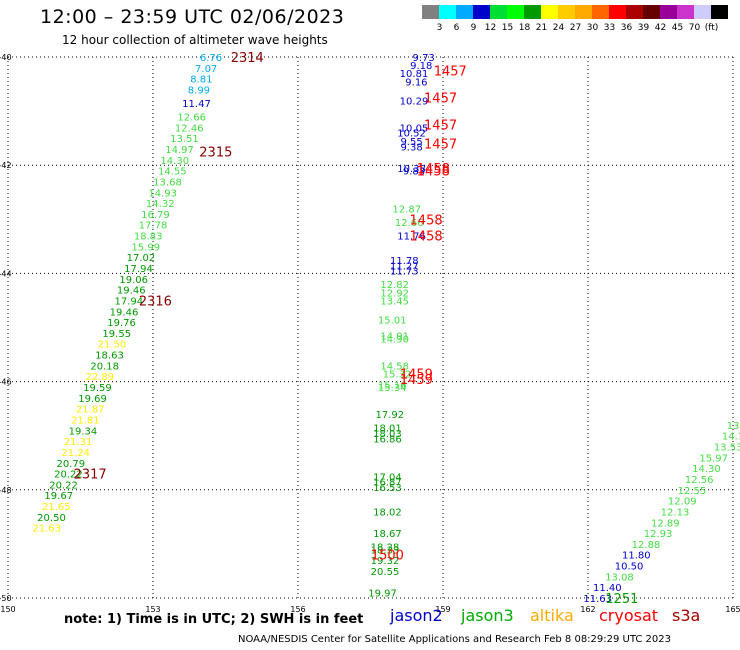 The image size is (740, 650). Describe the element at coordinates (411, 142) in the screenshot. I see `wave-height-label: 9.55` at that location.